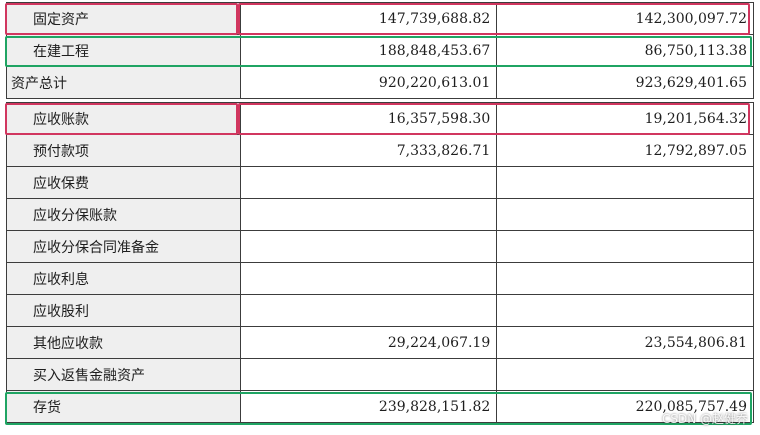 This screenshot has height=435, width=760. What do you see at coordinates (625, 118) in the screenshot?
I see `cell-value-previous: 19,201,564.32` at bounding box center [625, 118].